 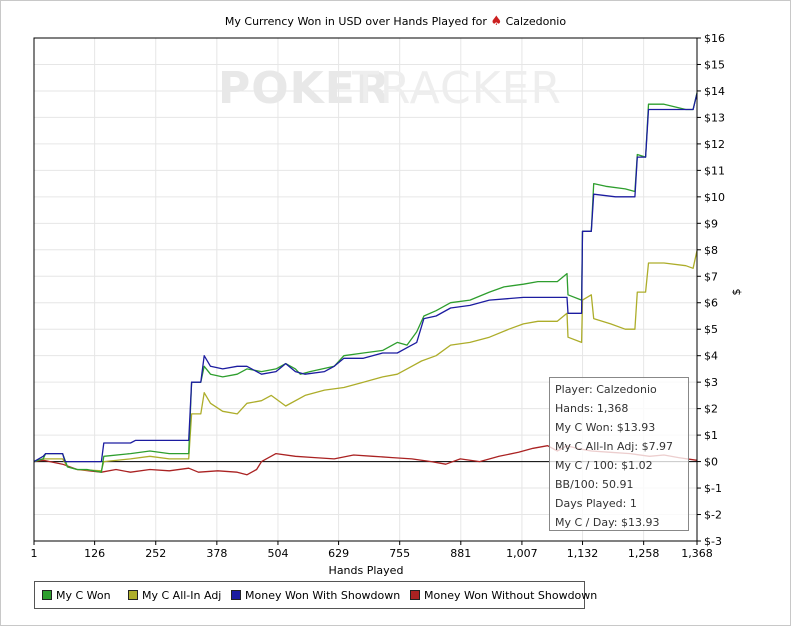 What do you see at coordinates (594, 484) in the screenshot?
I see `tooltip-bb100: BB/100: 50.91` at bounding box center [594, 484].